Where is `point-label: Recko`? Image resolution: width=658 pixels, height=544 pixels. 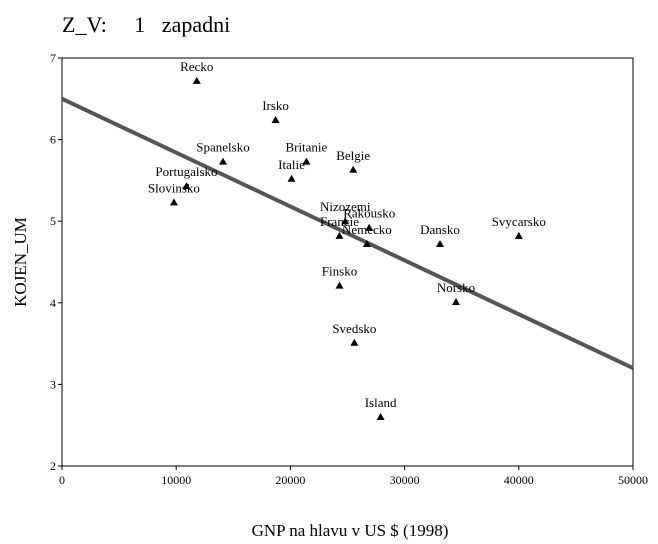
point-label: Recko is located at coordinates (196, 66).